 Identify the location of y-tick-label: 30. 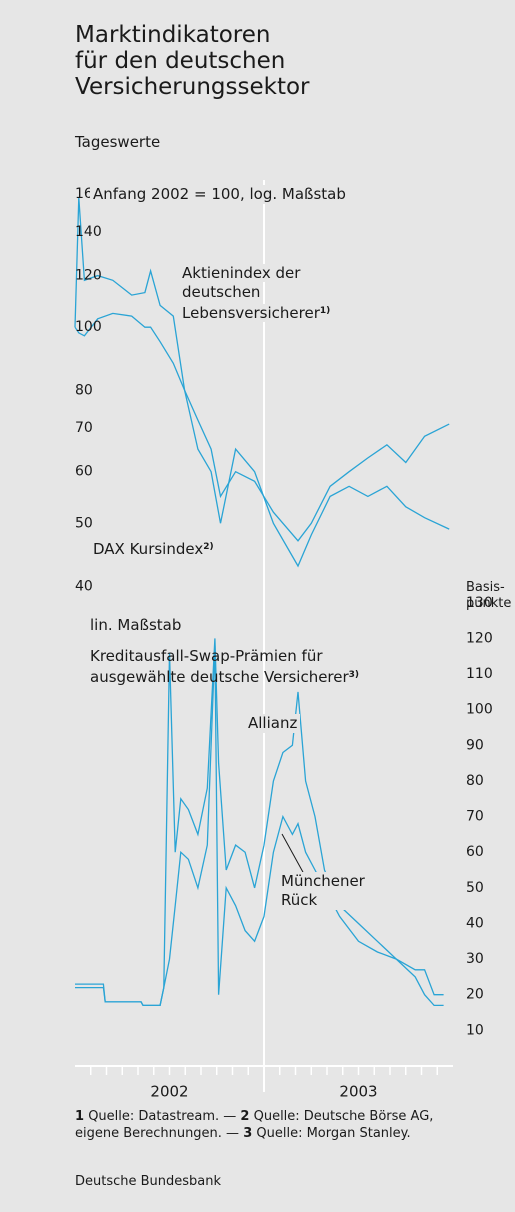
(475, 959).